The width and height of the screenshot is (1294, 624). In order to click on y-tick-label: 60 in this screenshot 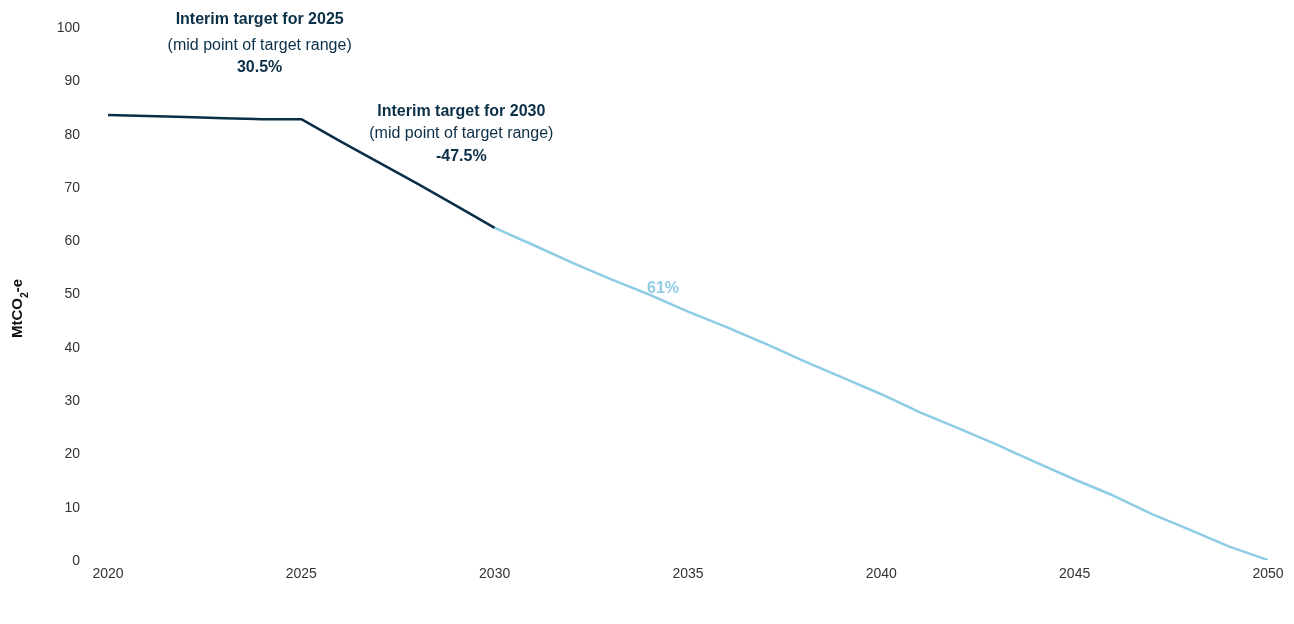, I will do `click(72, 240)`.